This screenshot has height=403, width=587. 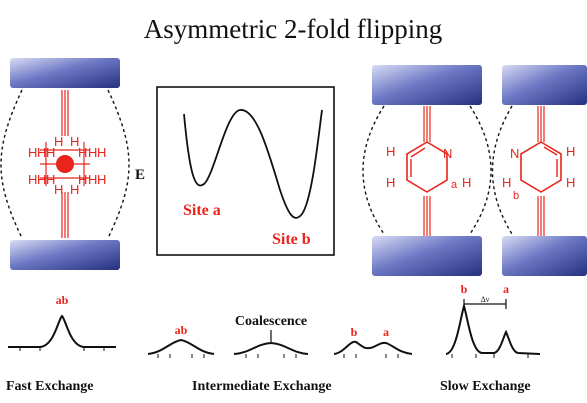 I want to click on rotor-site-a: N H H H a, so click(x=427, y=170).